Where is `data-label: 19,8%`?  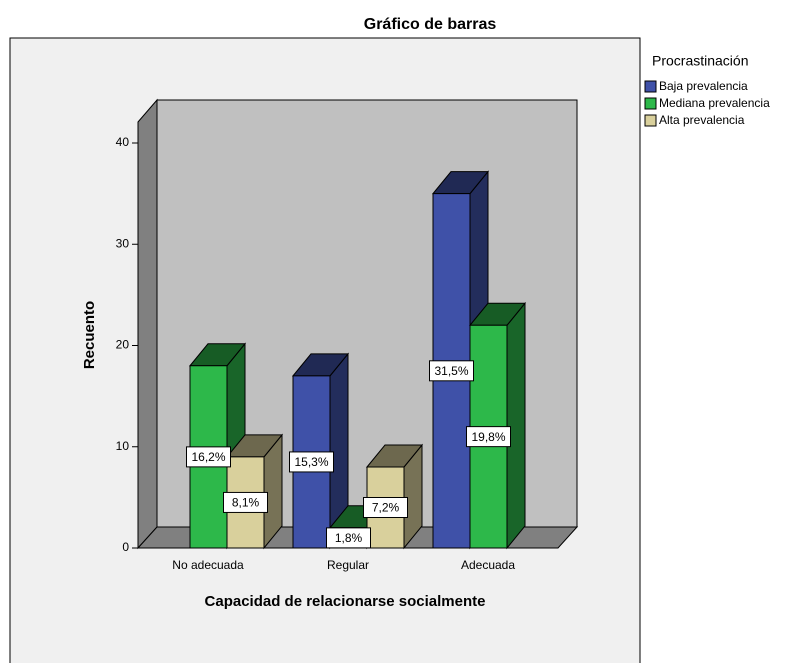 data-label: 19,8% is located at coordinates (488, 437).